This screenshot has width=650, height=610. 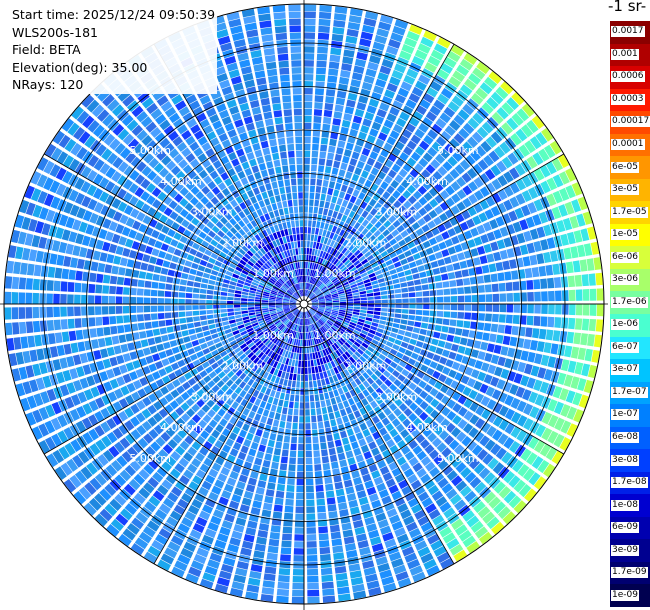 What do you see at coordinates (628, 32) in the screenshot?
I see `colorbar-label: 0.0017` at bounding box center [628, 32].